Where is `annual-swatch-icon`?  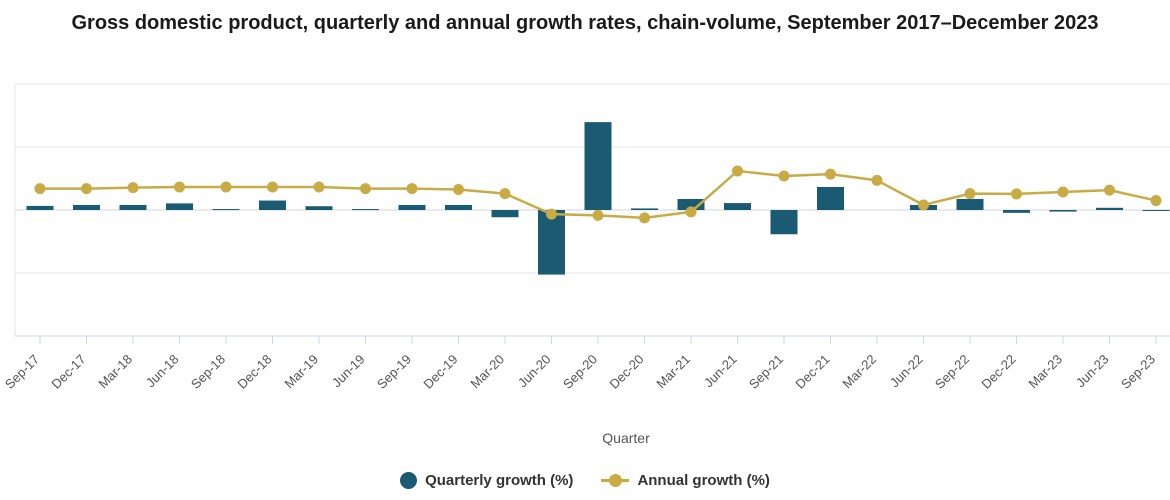
annual-swatch-icon is located at coordinates (615, 480).